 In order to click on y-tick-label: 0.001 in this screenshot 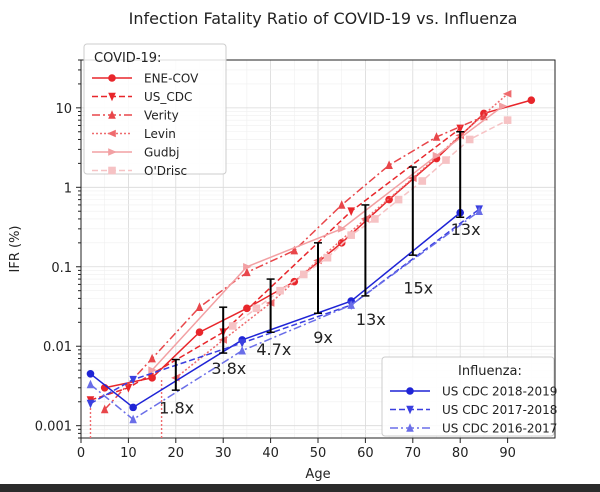, I will do `click(53, 427)`.